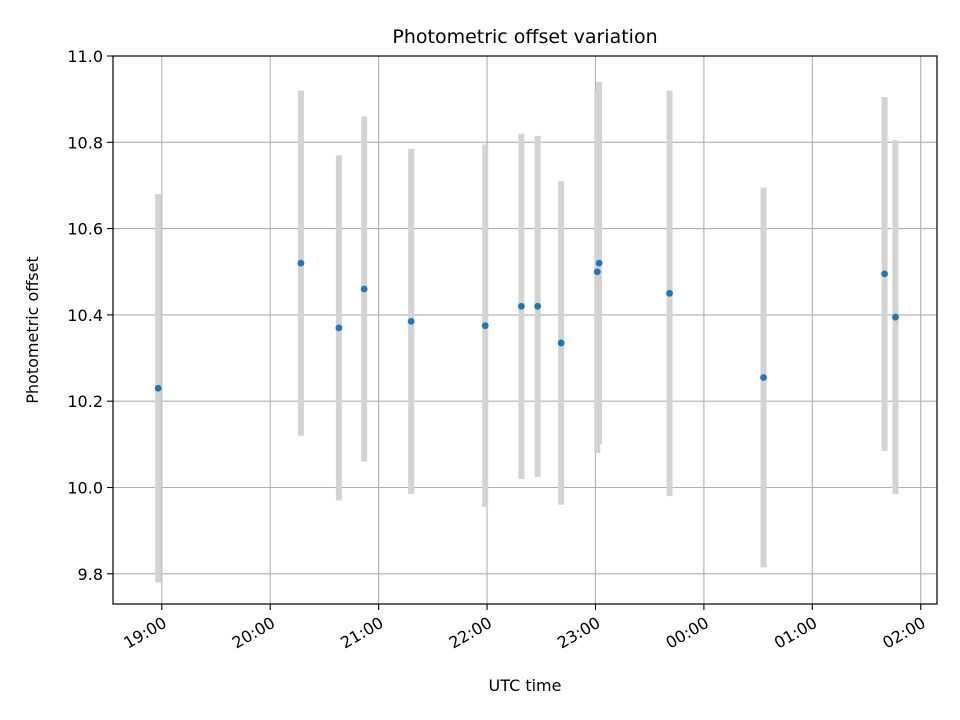 This screenshot has height=720, width=960. Describe the element at coordinates (85, 56) in the screenshot. I see `y-tick-label: 11.0` at that location.